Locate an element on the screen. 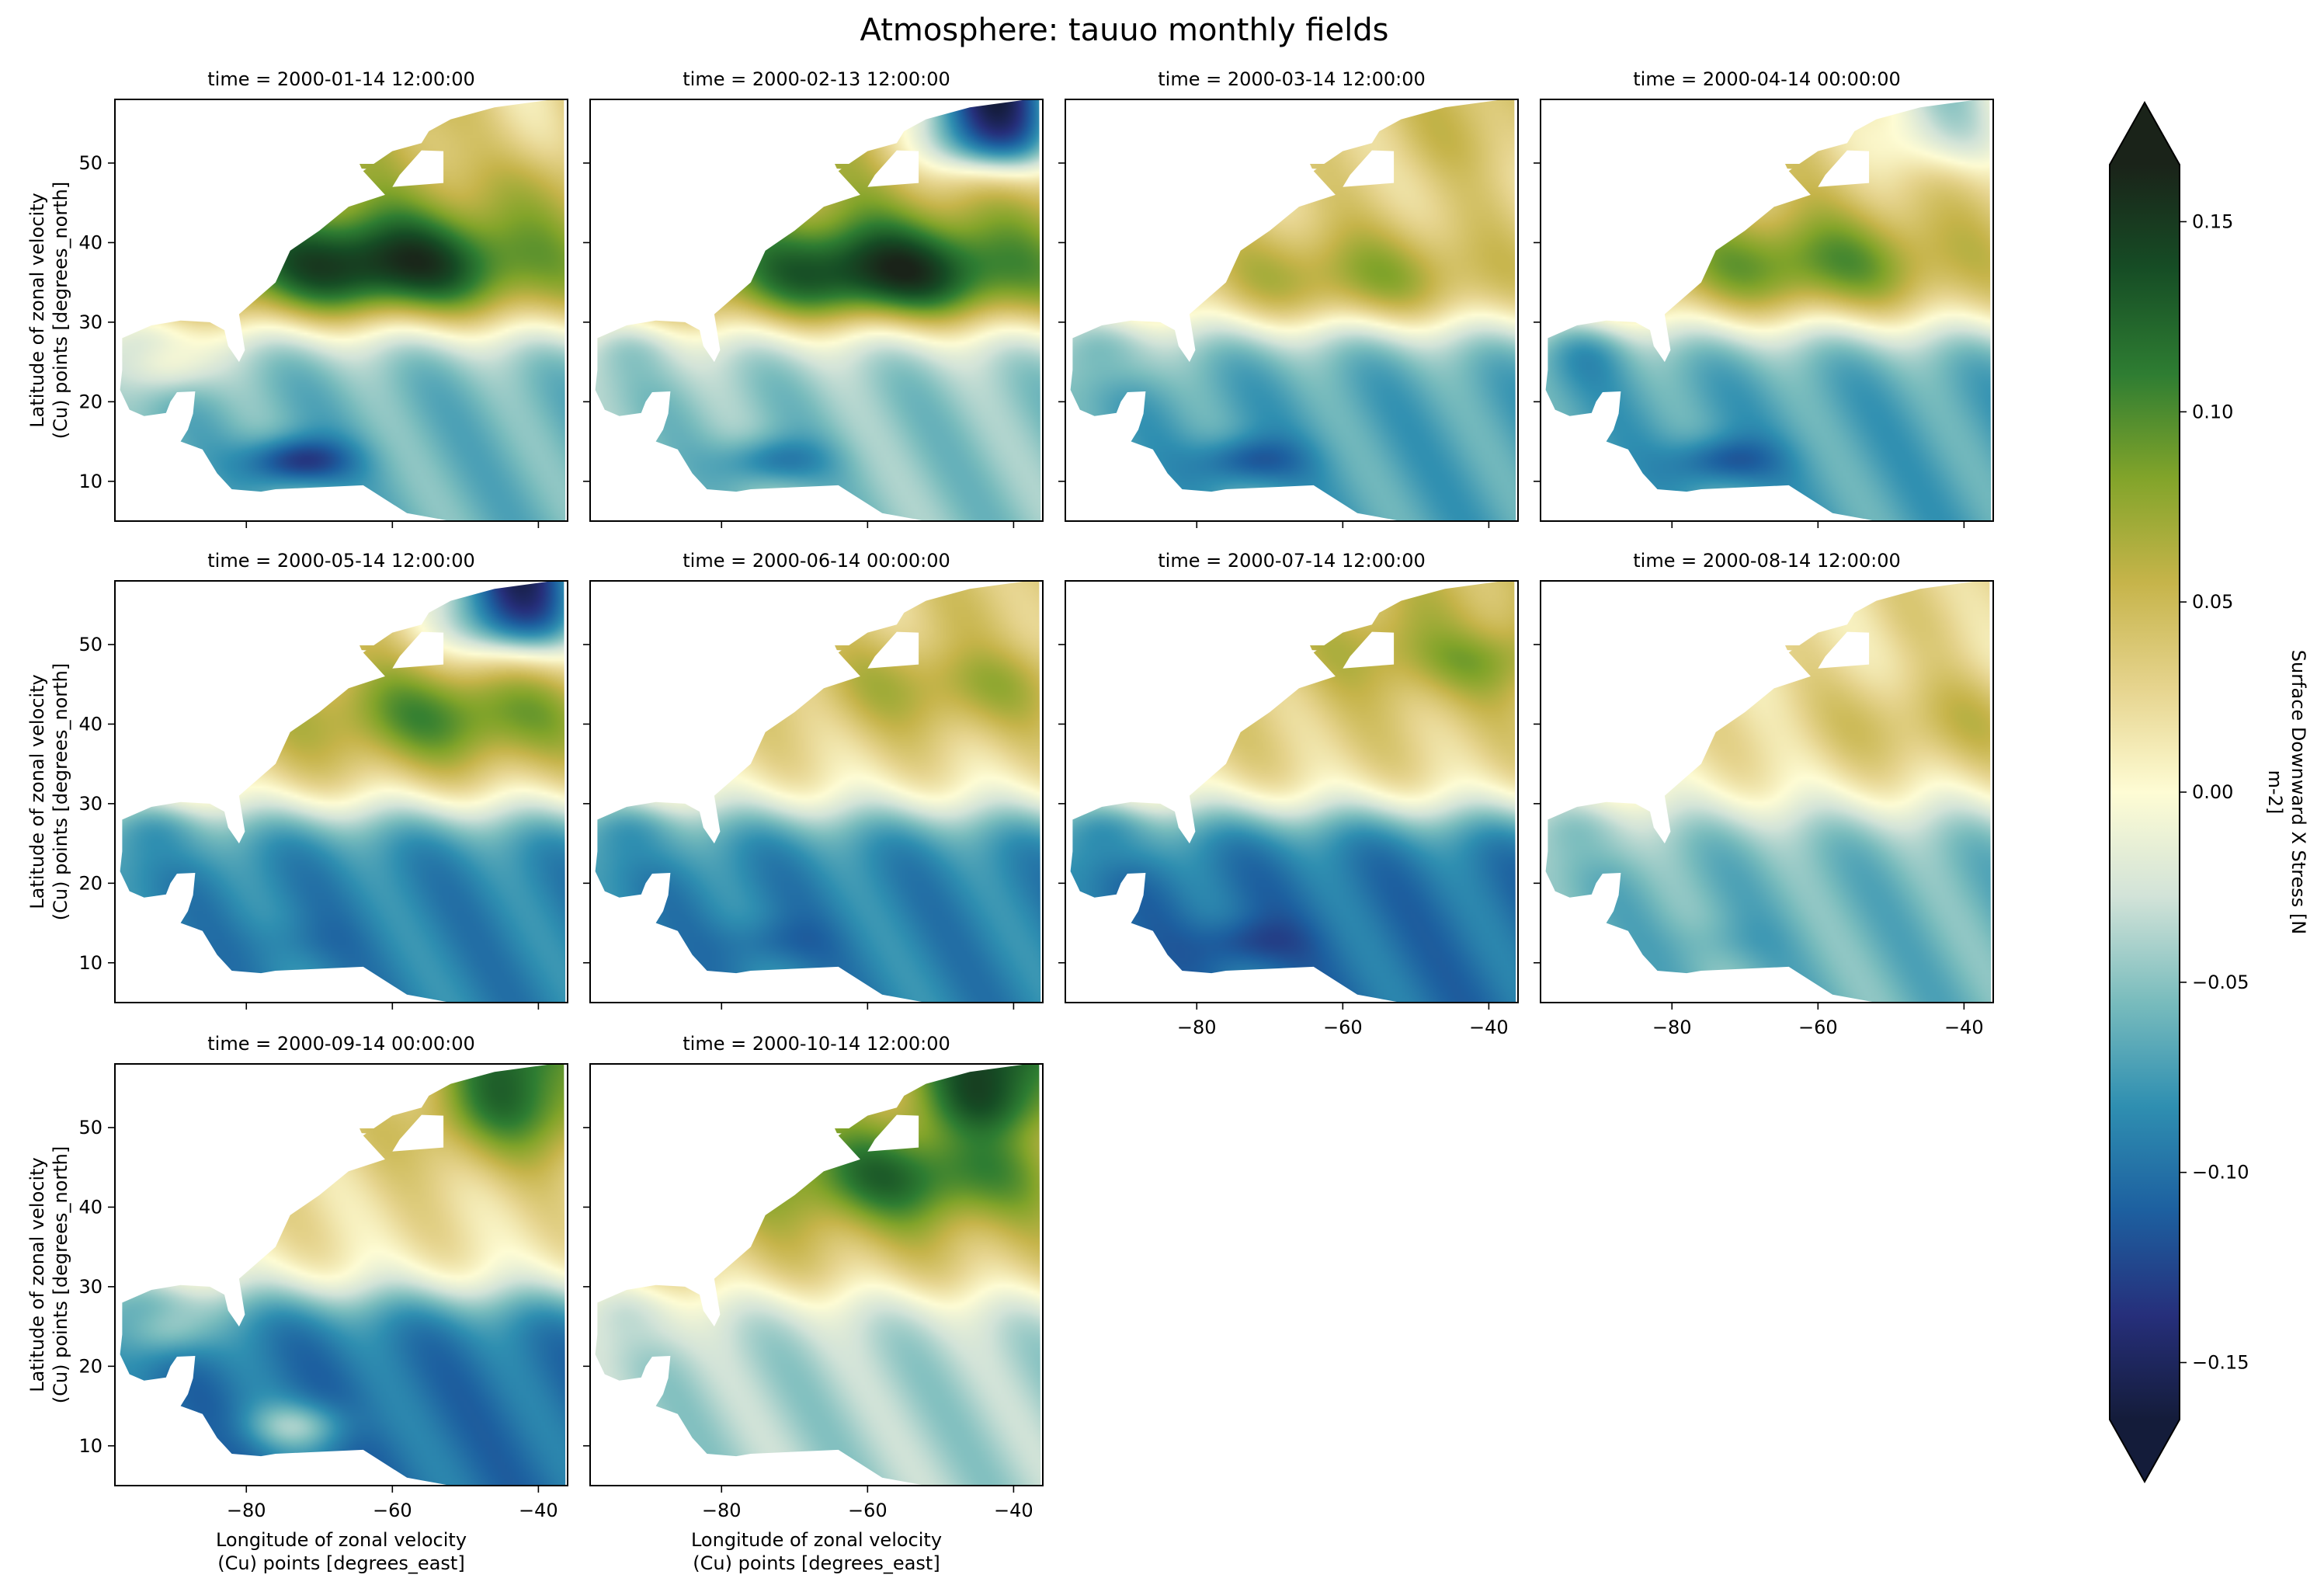  colorbar-tick-label: 0.00 is located at coordinates (2212, 792).